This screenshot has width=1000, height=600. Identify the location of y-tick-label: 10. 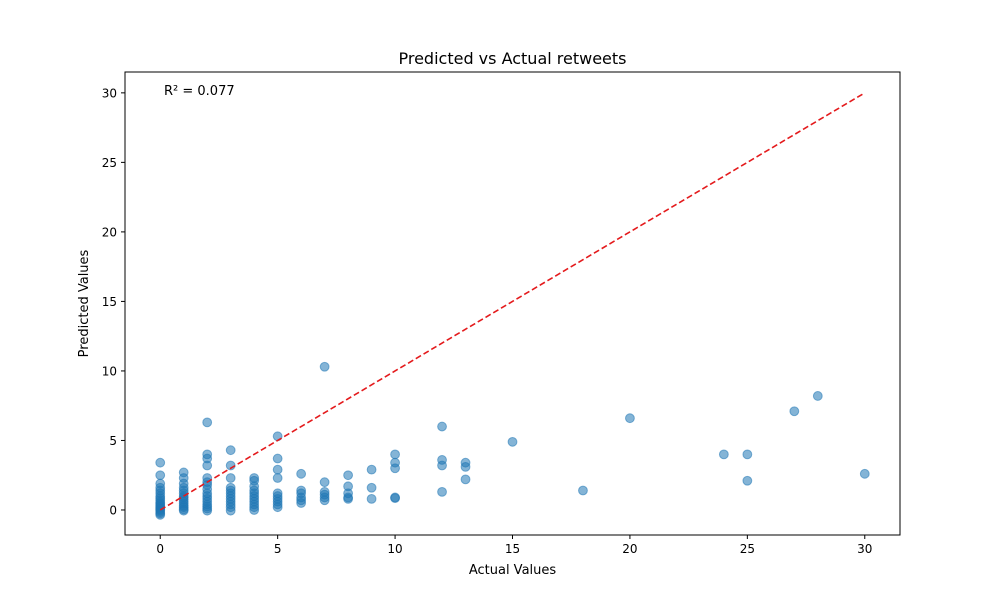
(109, 371).